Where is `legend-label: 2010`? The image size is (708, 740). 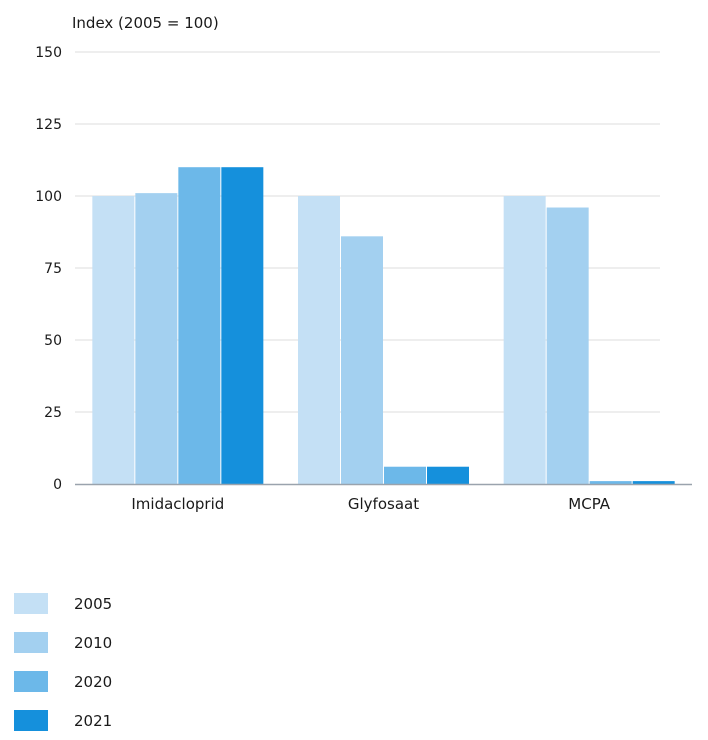 legend-label: 2010 is located at coordinates (93, 642).